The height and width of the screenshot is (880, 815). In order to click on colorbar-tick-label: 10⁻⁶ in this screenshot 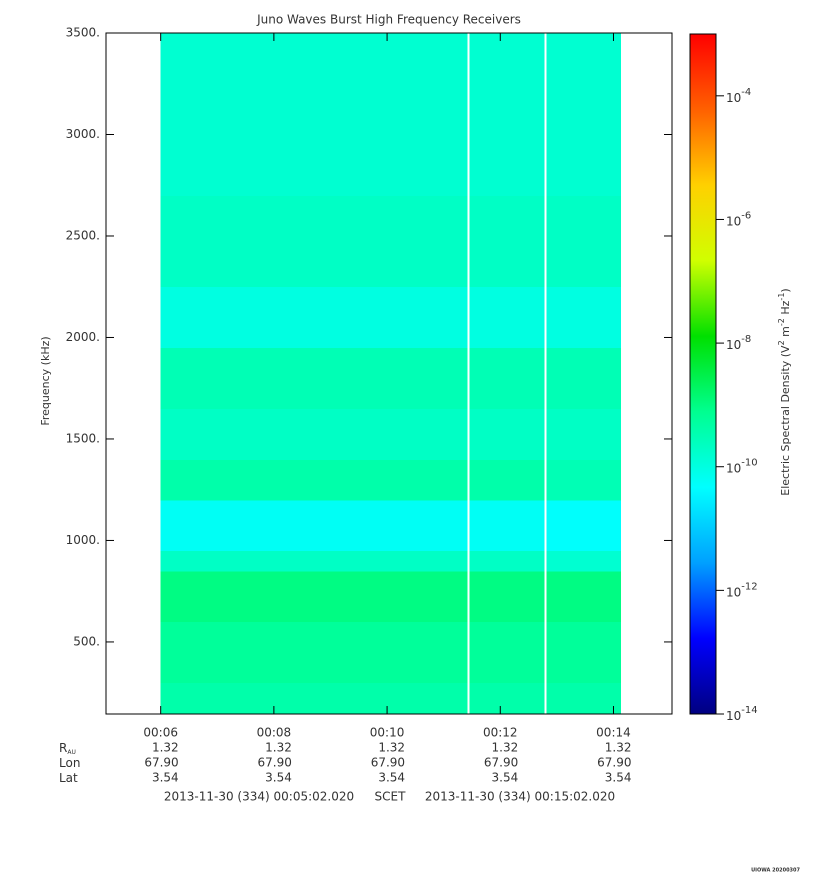, I will do `click(738, 219)`.